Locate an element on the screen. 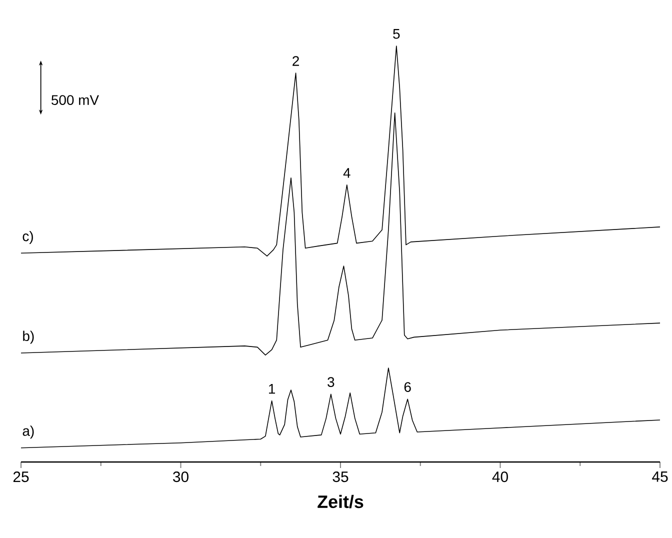 This screenshot has width=672, height=538. series-label: b) is located at coordinates (28, 337).